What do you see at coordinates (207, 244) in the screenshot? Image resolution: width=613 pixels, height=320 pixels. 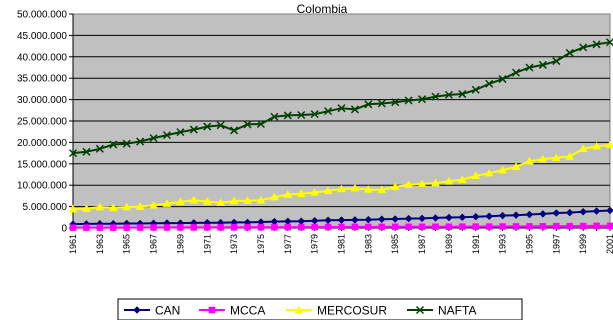 I see `x-tick-label: 1971` at bounding box center [207, 244].